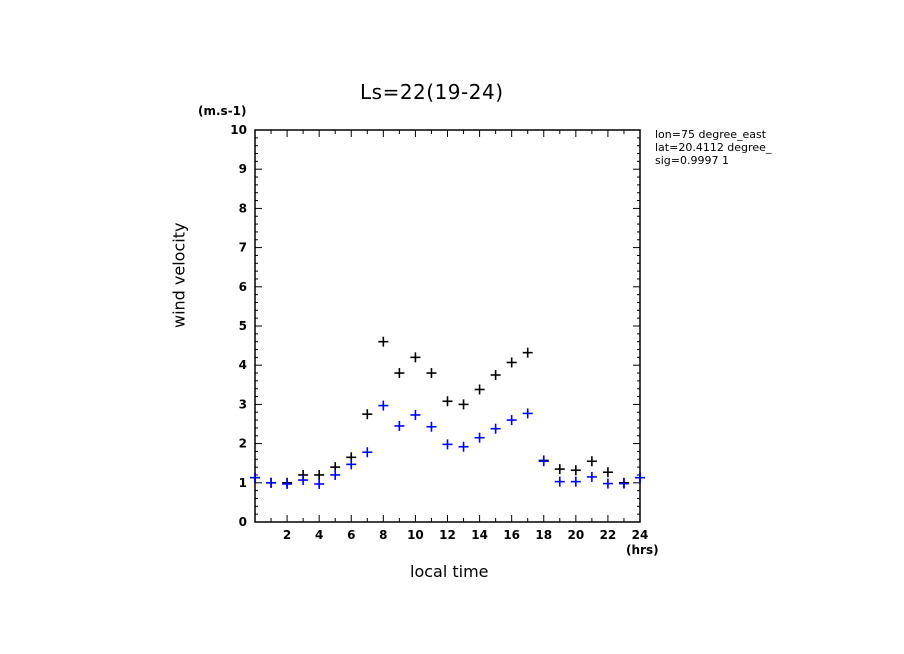  What do you see at coordinates (243, 287) in the screenshot?
I see `y-tick-label: 6` at bounding box center [243, 287].